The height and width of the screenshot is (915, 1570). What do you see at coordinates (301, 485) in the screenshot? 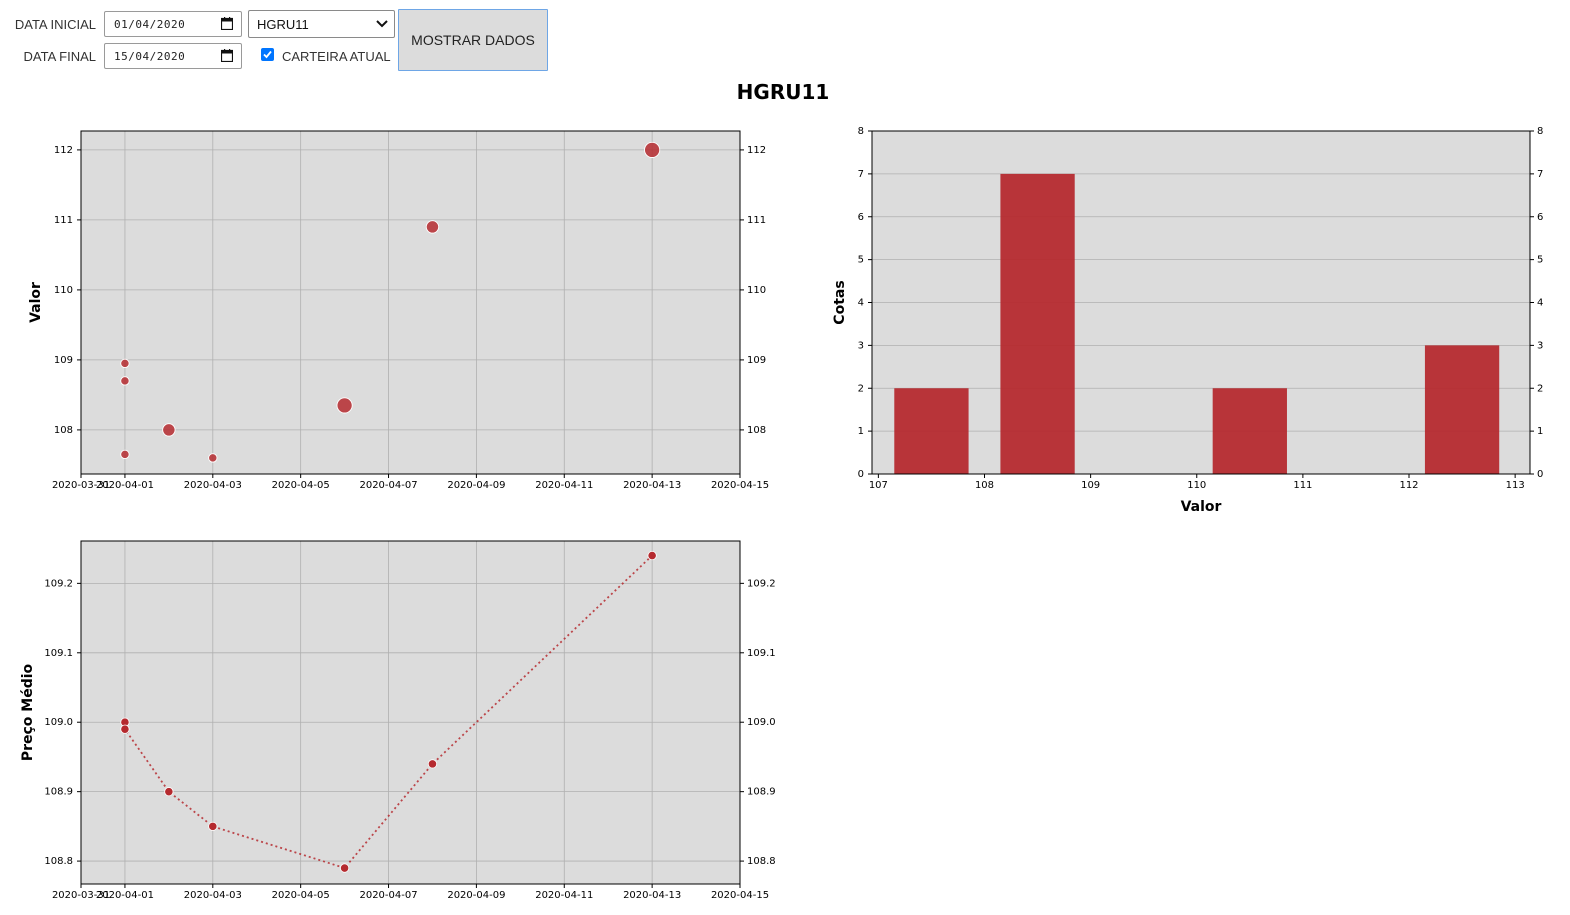
I see `valor-scatter-x-tick-label: 2020-04-05` at bounding box center [301, 485].